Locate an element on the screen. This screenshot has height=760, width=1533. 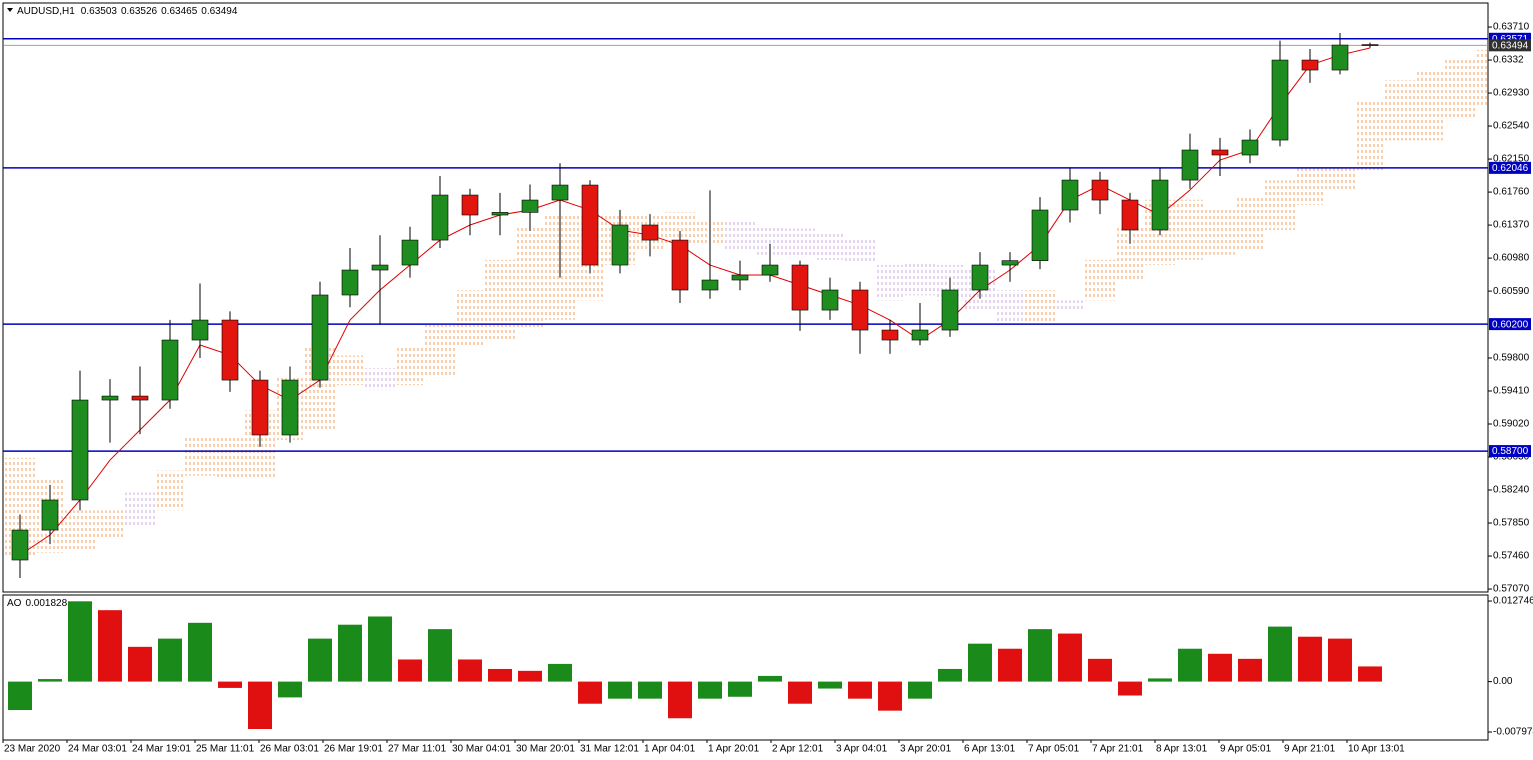
x-tick-label: 1 Apr 04:01 is located at coordinates (670, 749).